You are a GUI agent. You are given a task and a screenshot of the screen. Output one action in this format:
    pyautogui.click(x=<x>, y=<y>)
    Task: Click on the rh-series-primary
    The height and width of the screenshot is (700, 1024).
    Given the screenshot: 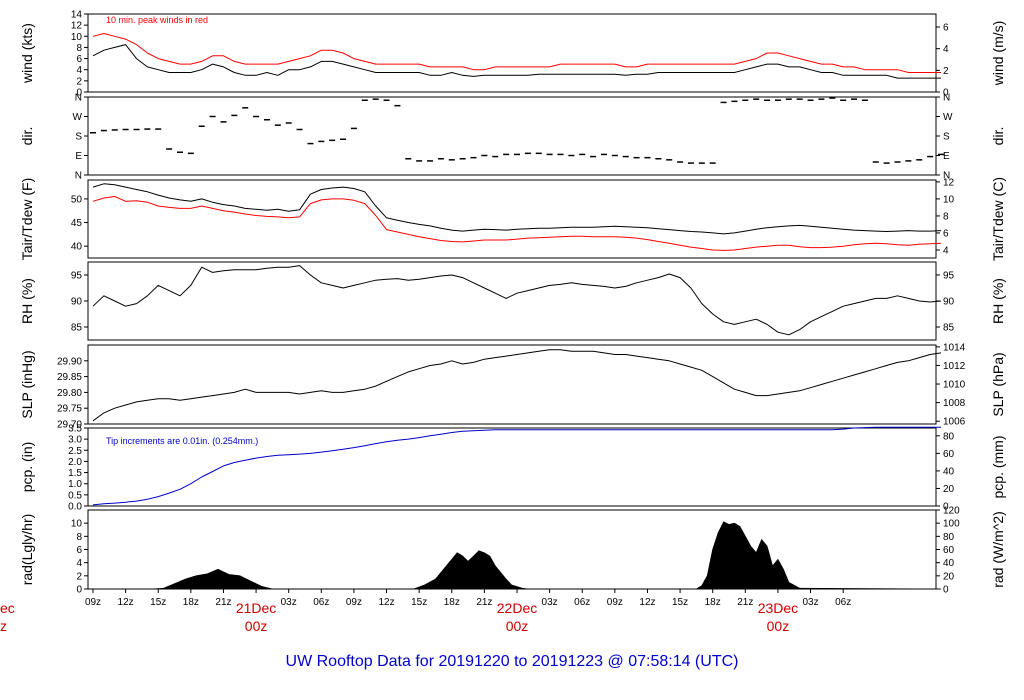 What is the action you would take?
    pyautogui.click(x=517, y=300)
    